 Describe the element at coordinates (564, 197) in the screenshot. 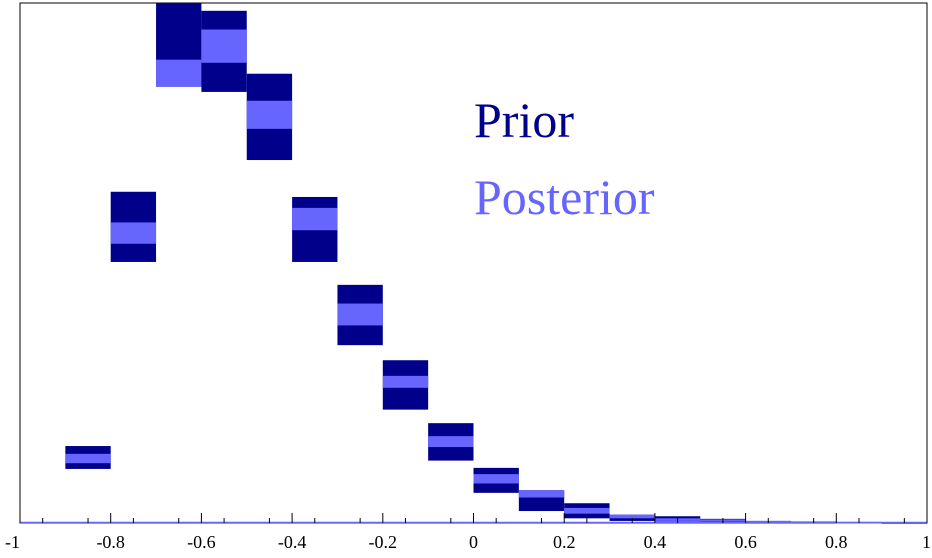

I see `legend-posterior: Posterior` at that location.